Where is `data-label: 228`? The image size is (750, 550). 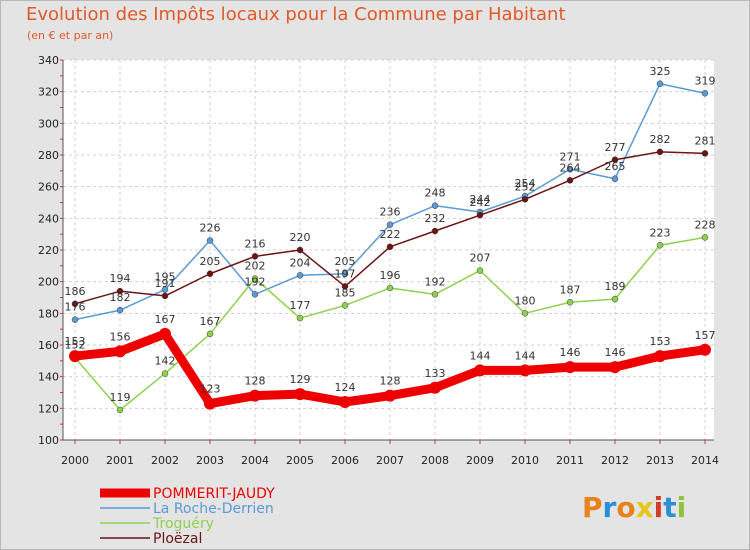 data-label: 228 is located at coordinates (705, 224).